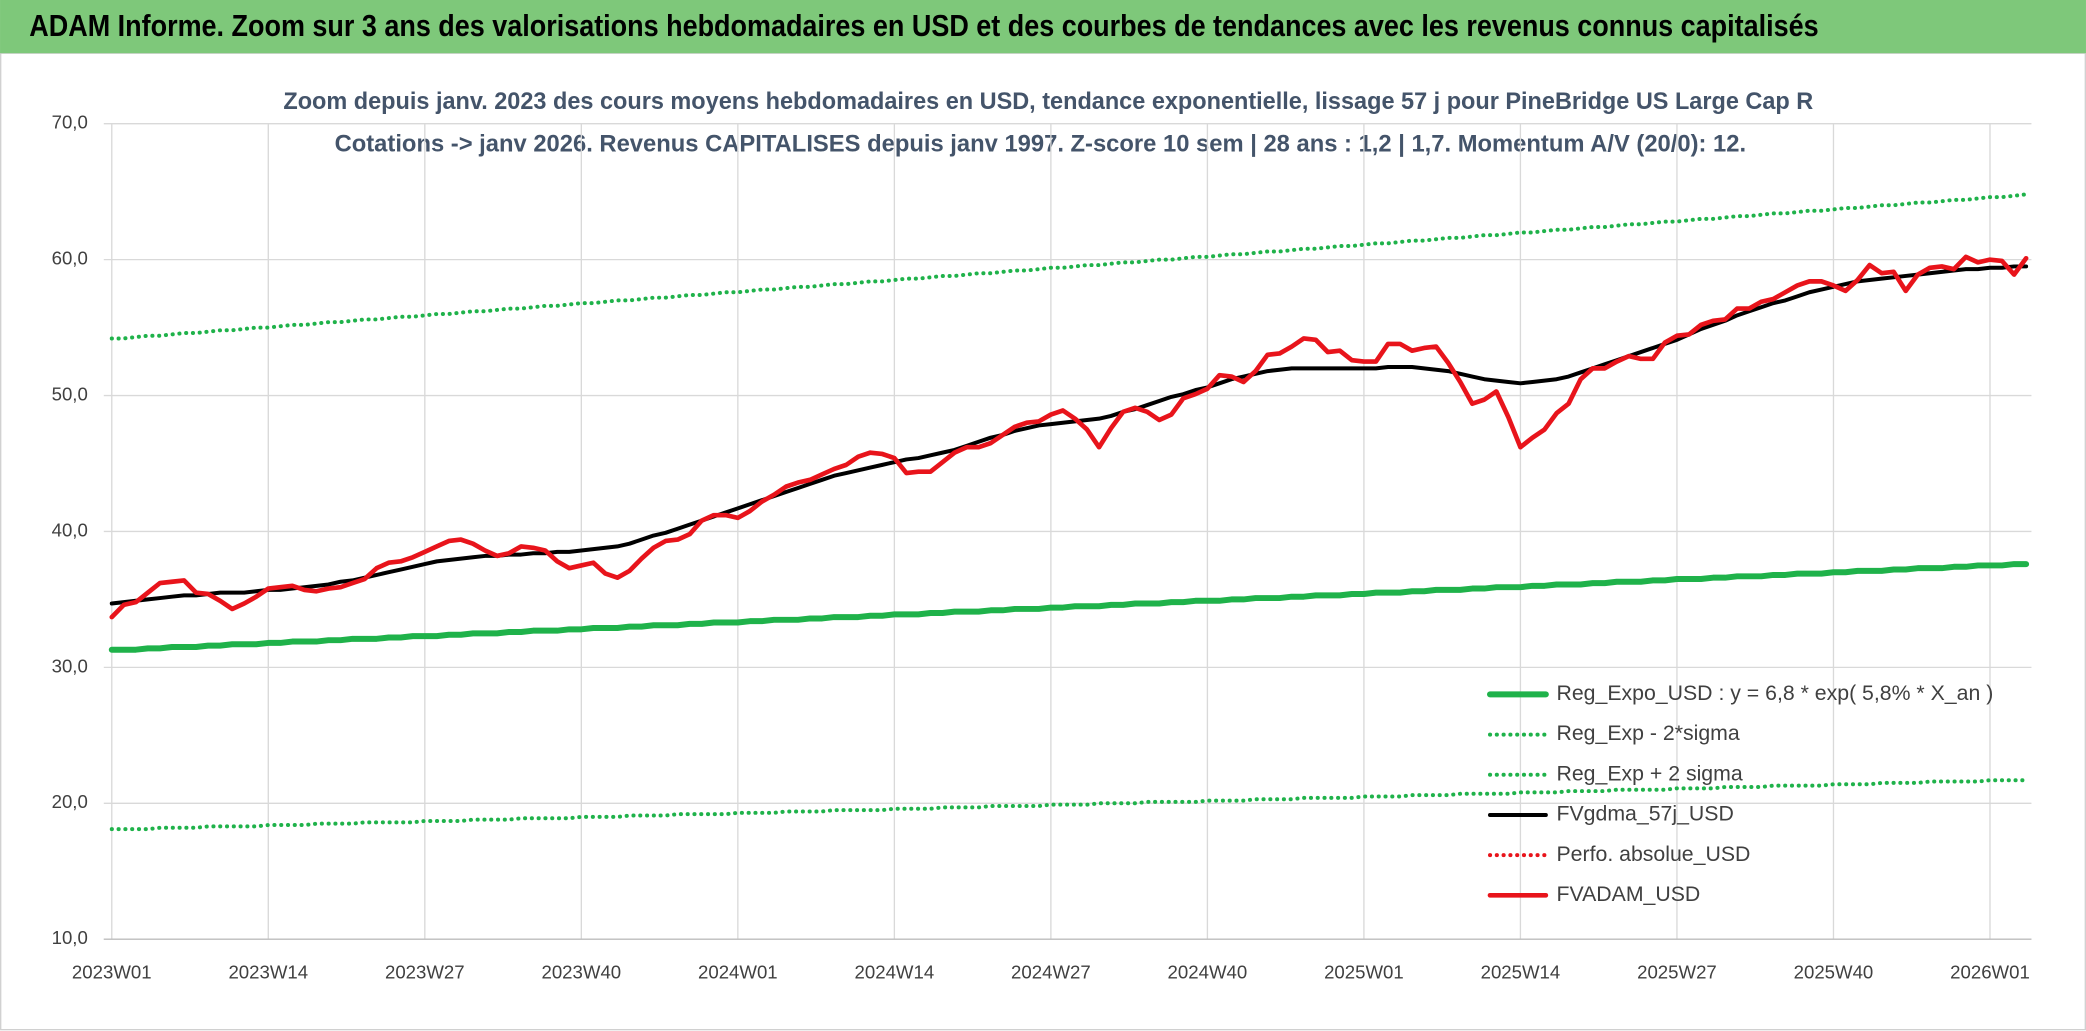  Describe the element at coordinates (581, 972) in the screenshot. I see `x-tick-label: 2023W40` at that location.